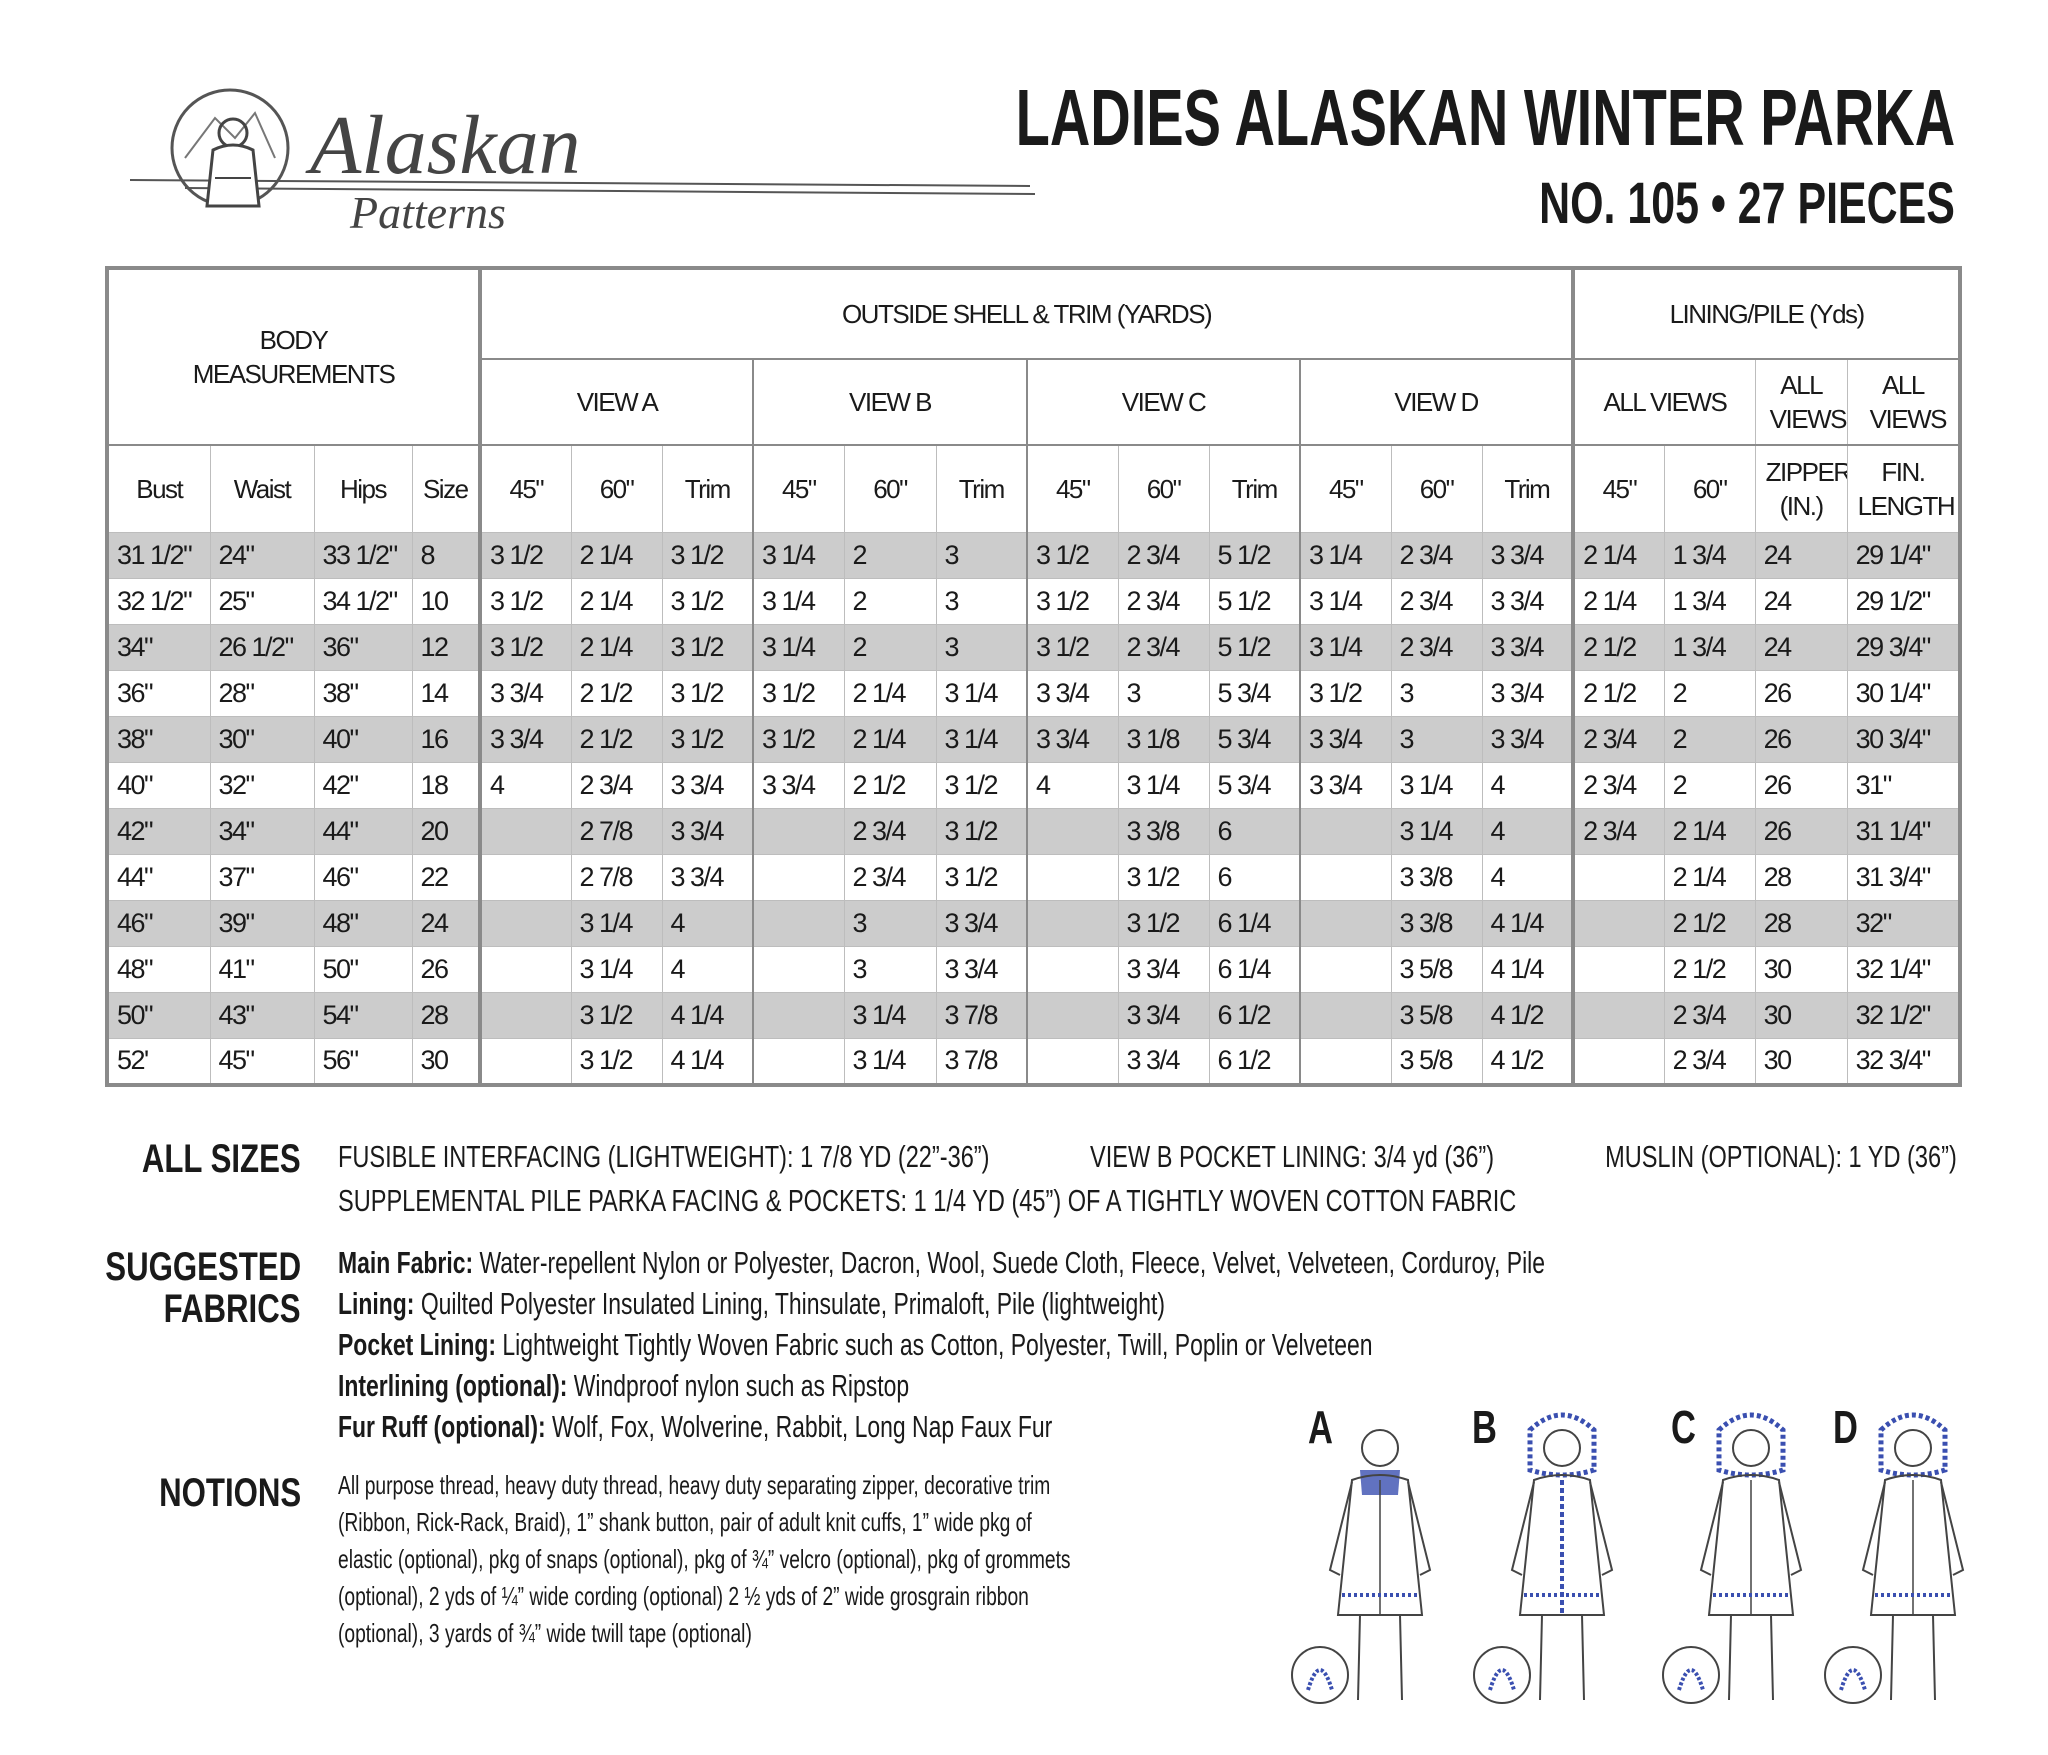 Image resolution: width=2048 pixels, height=1755 pixels. What do you see at coordinates (1436, 402) in the screenshot?
I see `header-view-d: VIEW D` at bounding box center [1436, 402].